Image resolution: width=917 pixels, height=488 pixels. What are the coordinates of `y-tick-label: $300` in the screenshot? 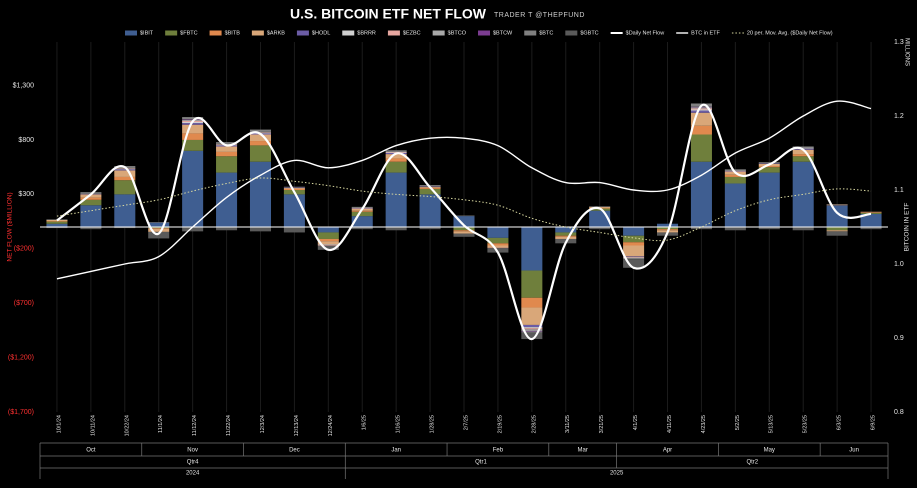 It's located at (26, 194).